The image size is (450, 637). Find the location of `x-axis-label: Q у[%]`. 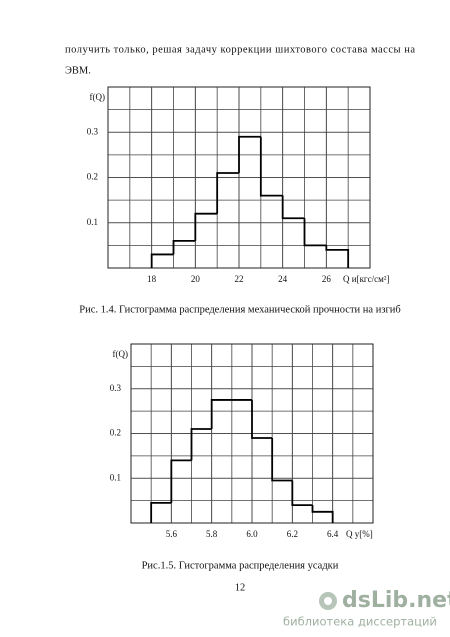

x-axis-label: Q у[%] is located at coordinates (359, 534).